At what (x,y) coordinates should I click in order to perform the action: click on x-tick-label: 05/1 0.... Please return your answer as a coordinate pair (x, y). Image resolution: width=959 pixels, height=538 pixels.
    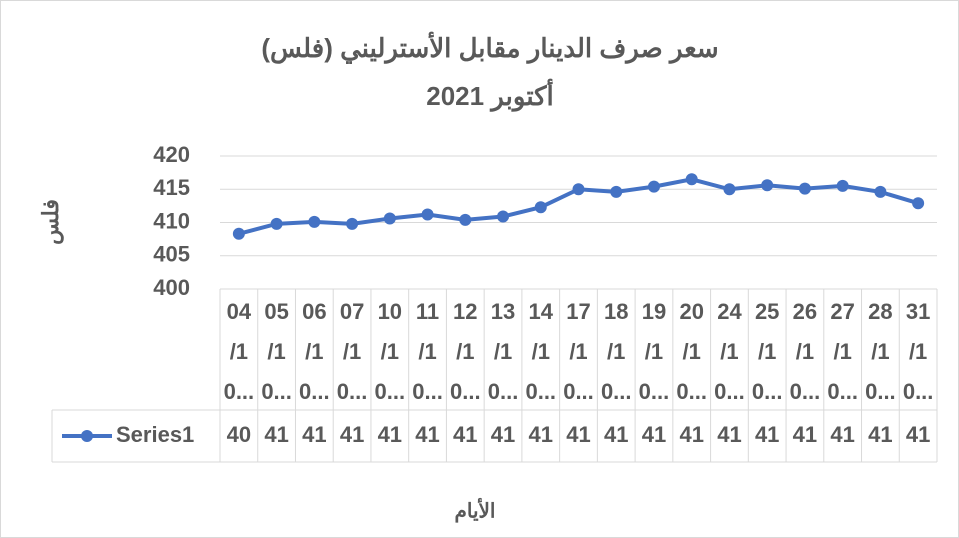
    Looking at the image, I should click on (276, 351).